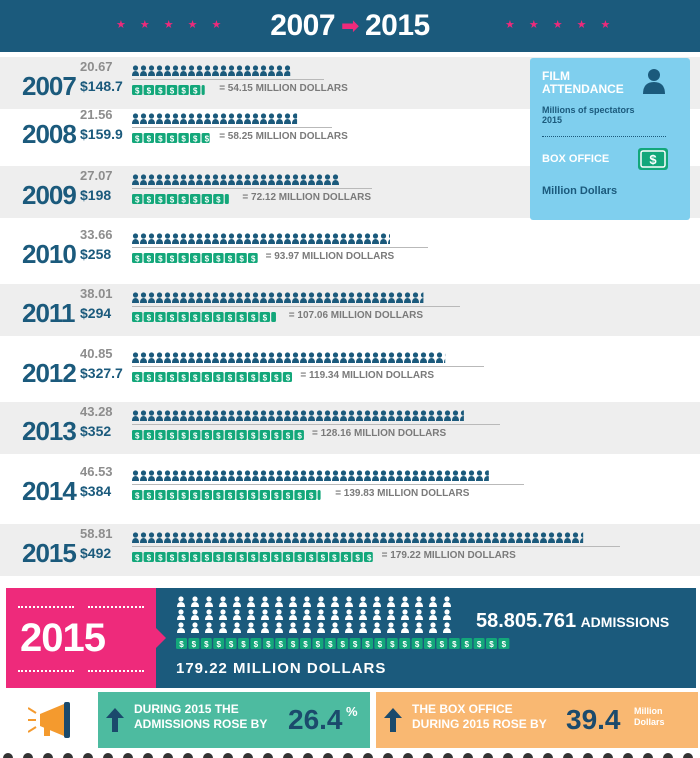  Describe the element at coordinates (49, 491) in the screenshot. I see `row-year-label: 2014` at that location.